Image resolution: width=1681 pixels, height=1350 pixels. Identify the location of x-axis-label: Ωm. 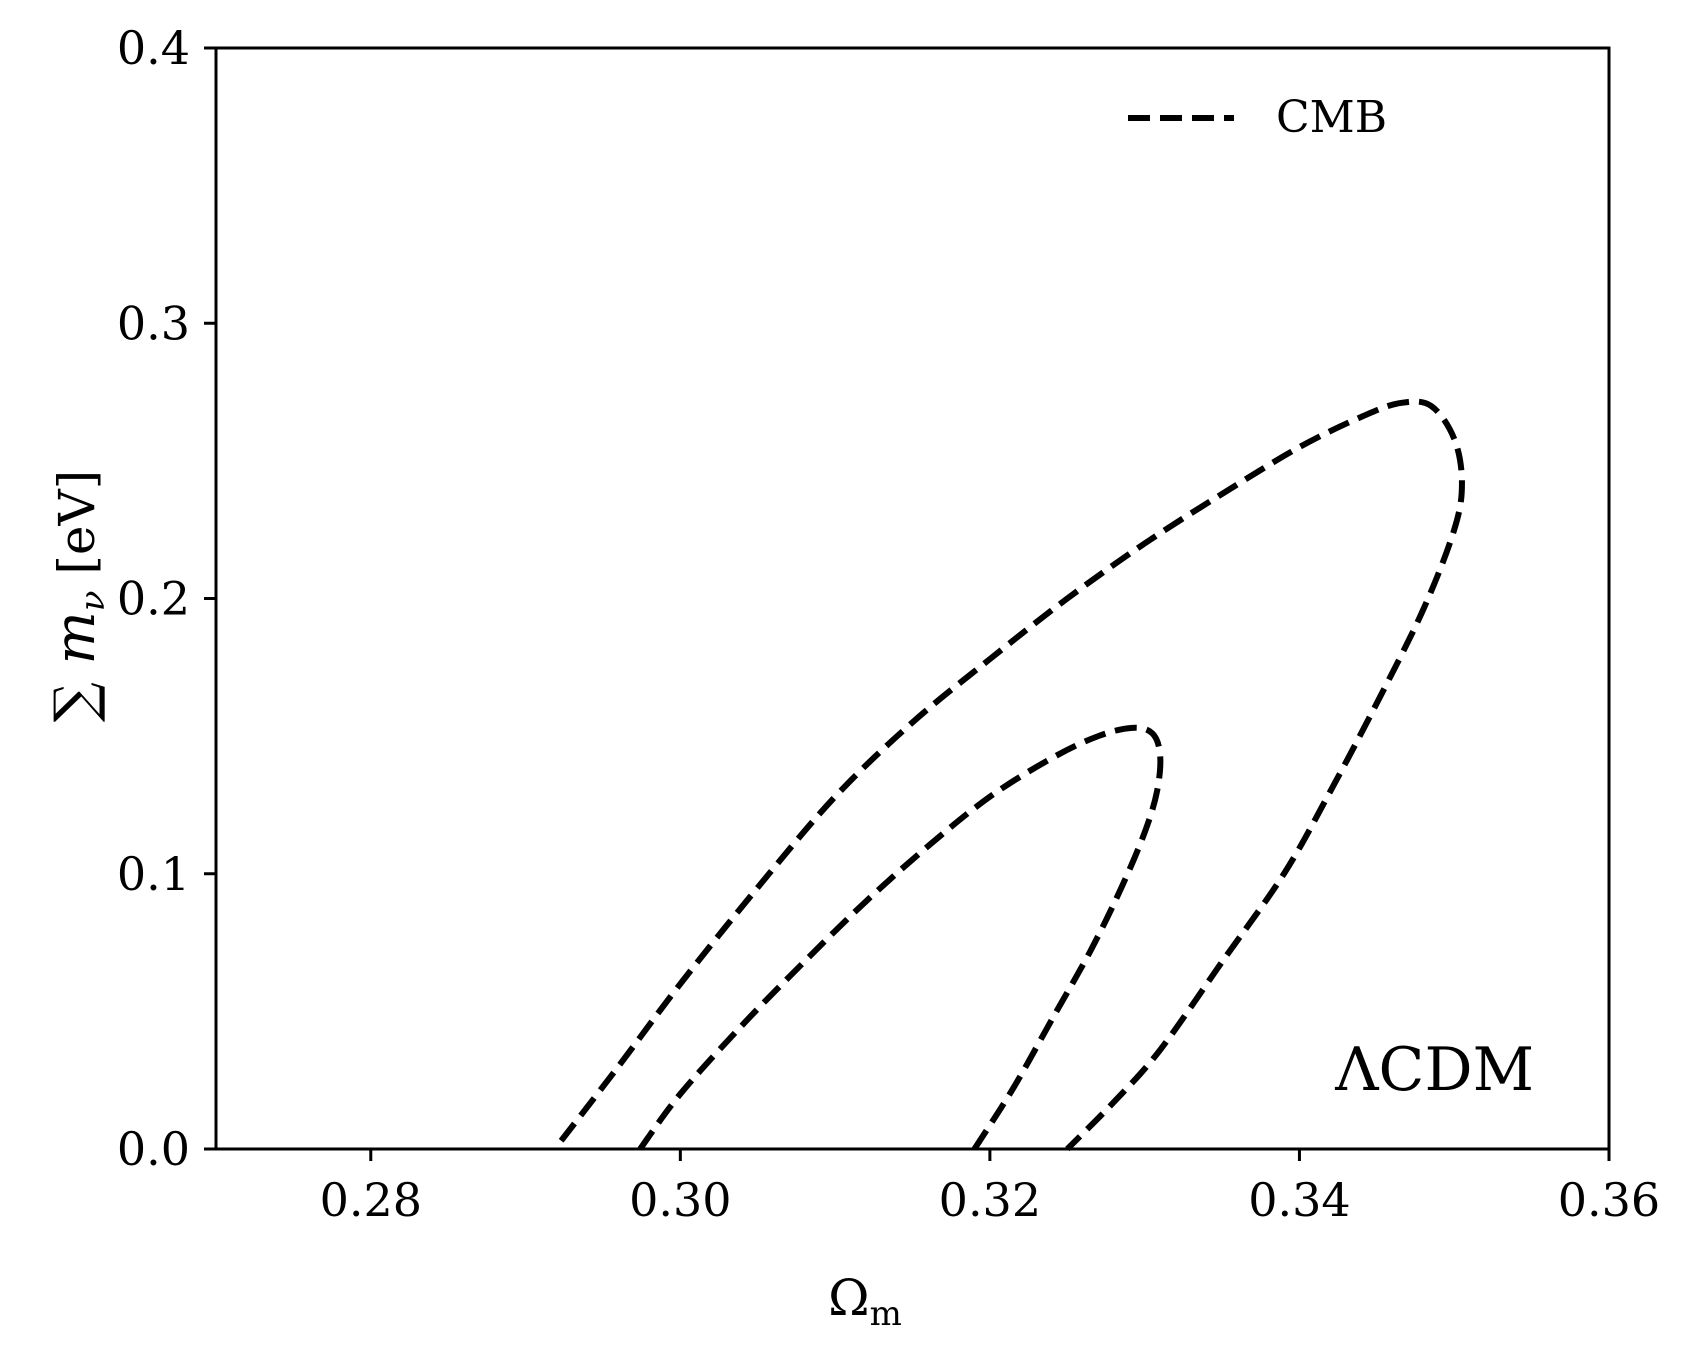
(865, 1301).